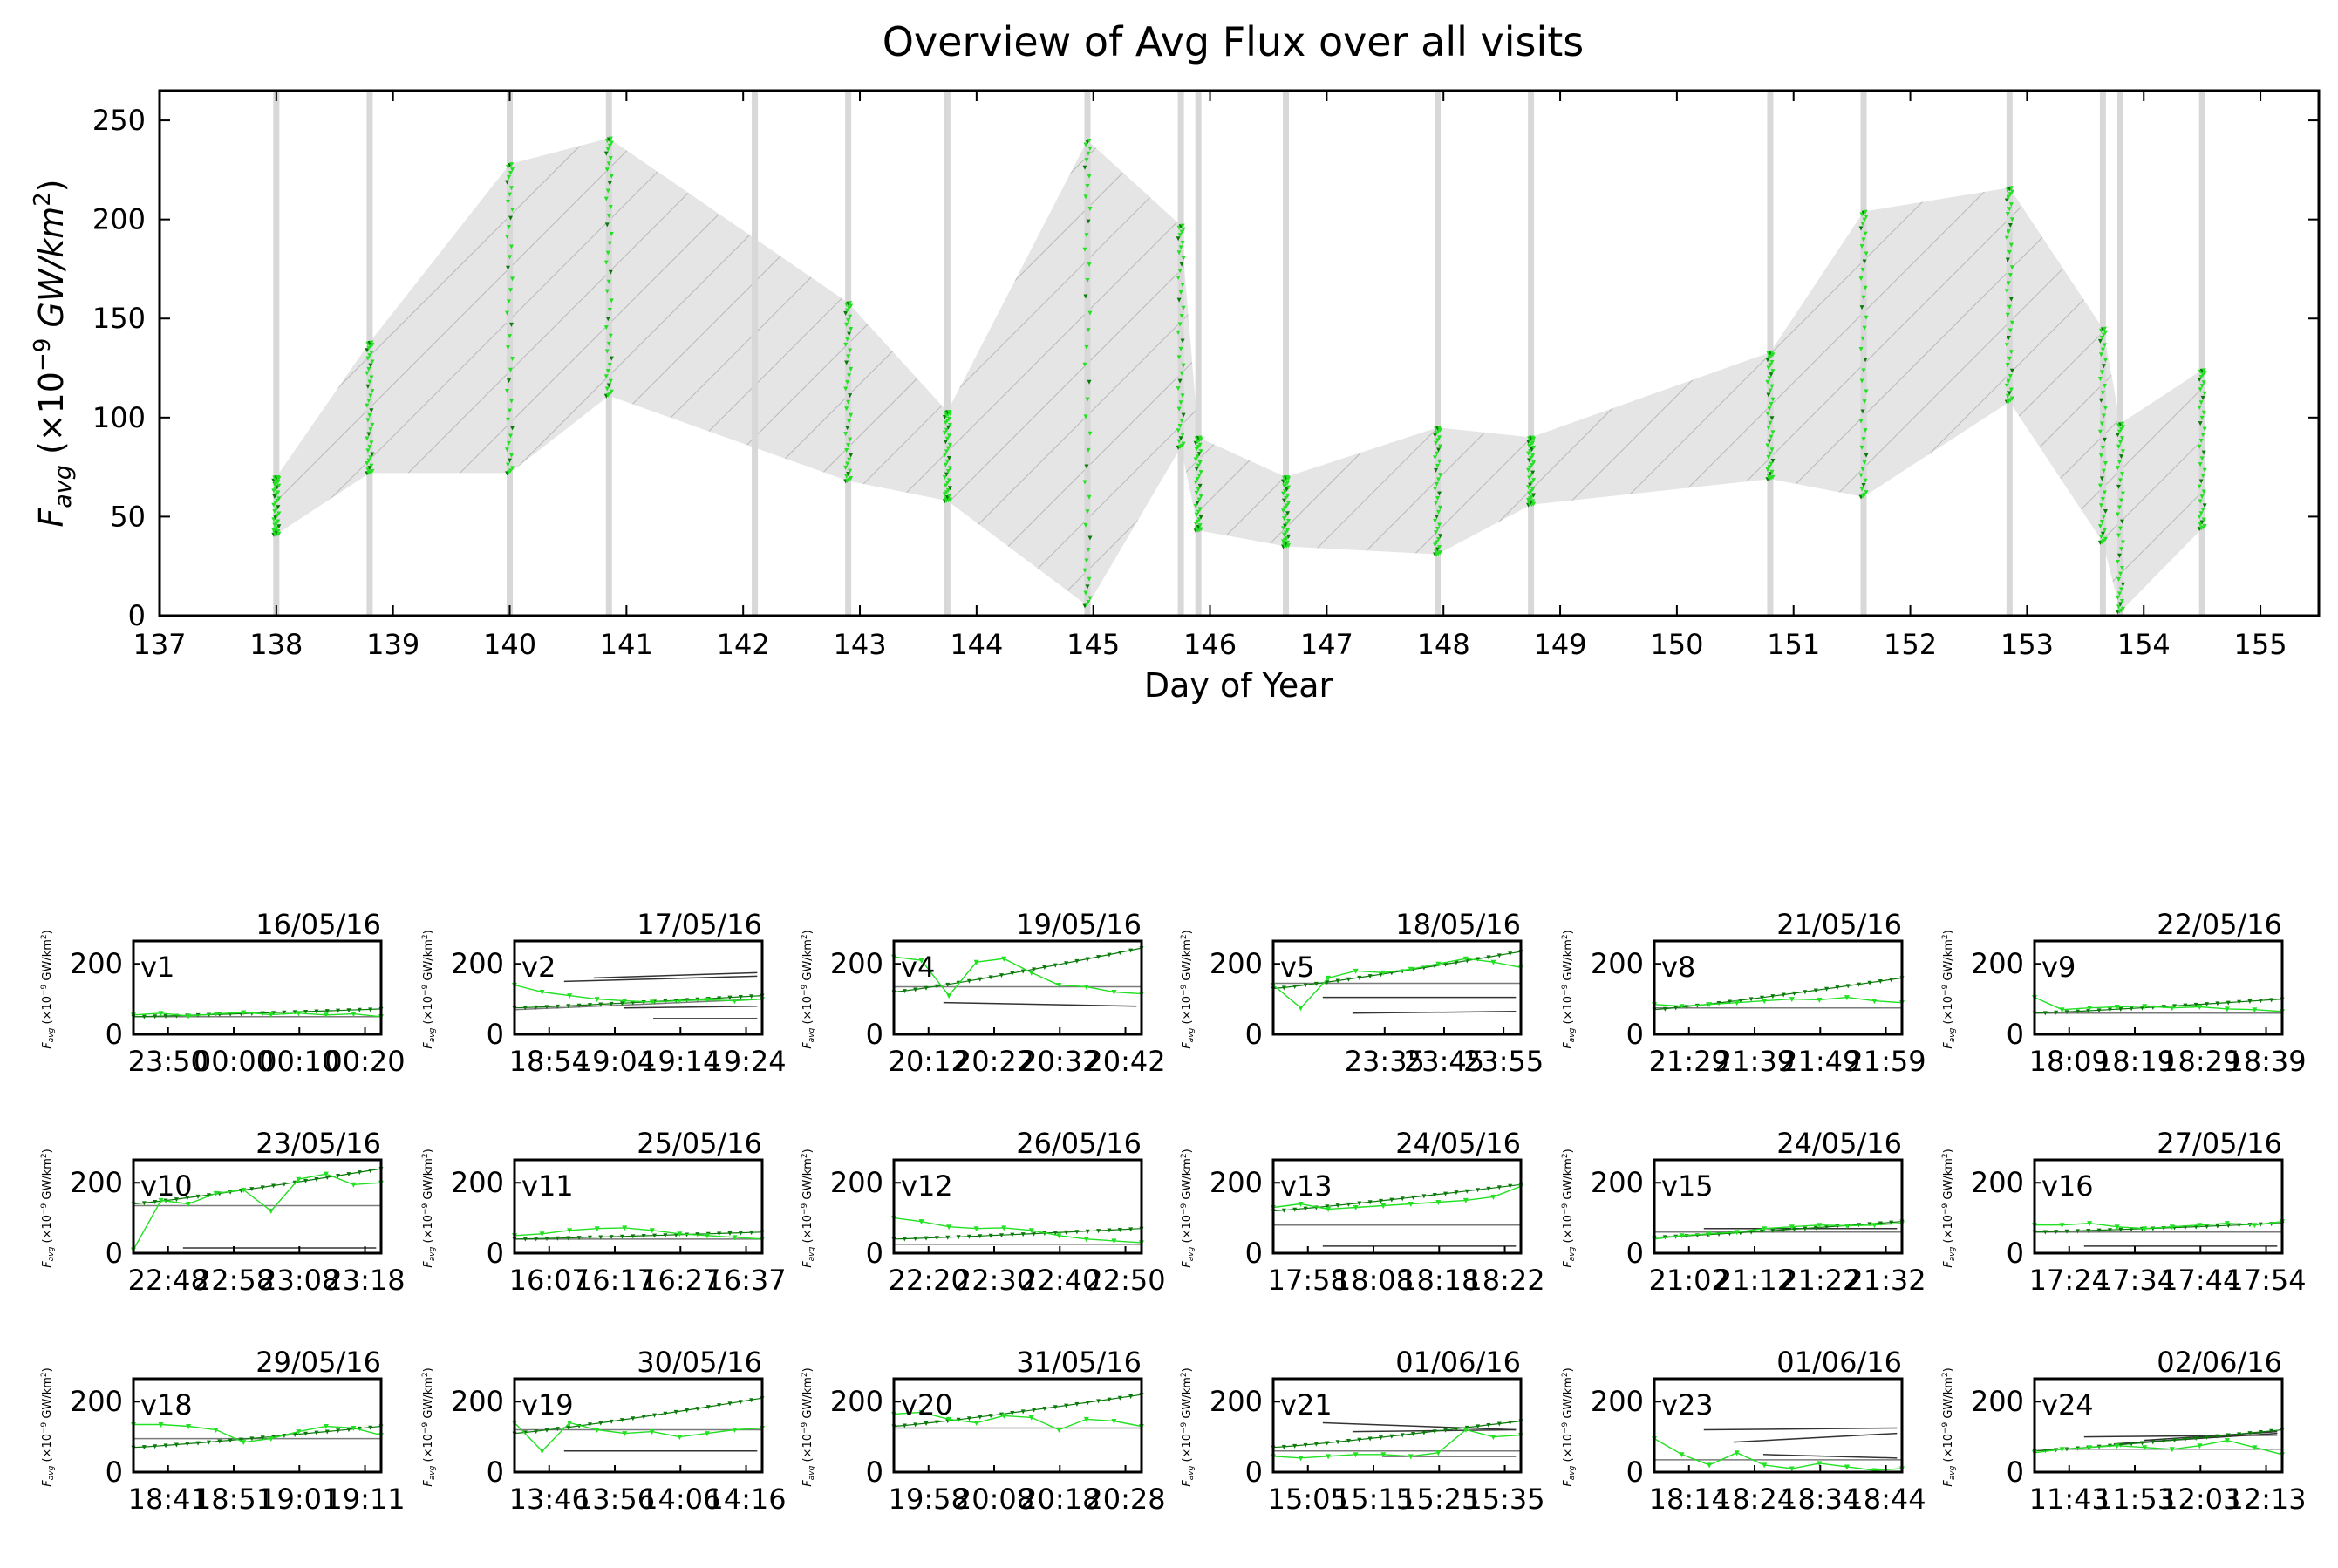  I want to click on panel-y-tick-label-1: 200, so click(856, 1182).